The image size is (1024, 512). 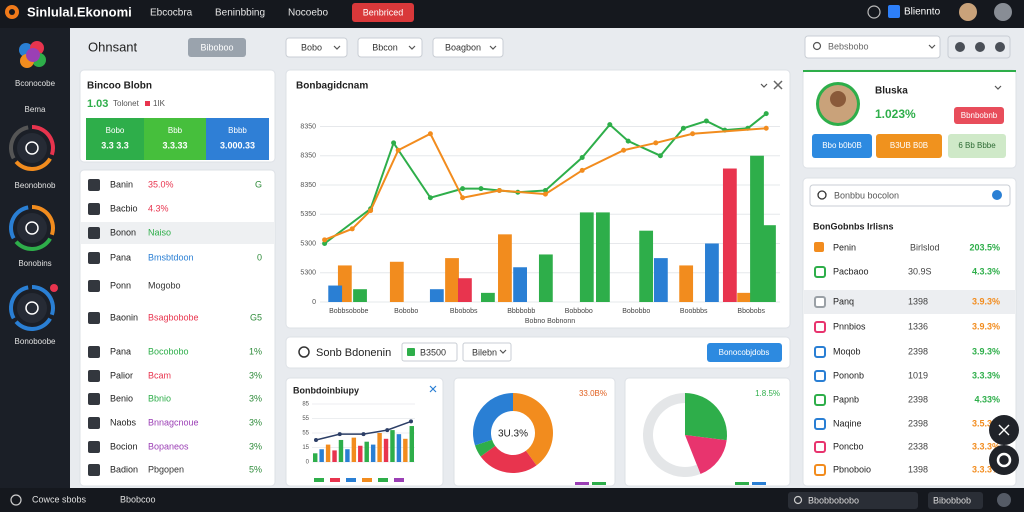 What do you see at coordinates (1003, 12) in the screenshot?
I see `user-icon` at bounding box center [1003, 12].